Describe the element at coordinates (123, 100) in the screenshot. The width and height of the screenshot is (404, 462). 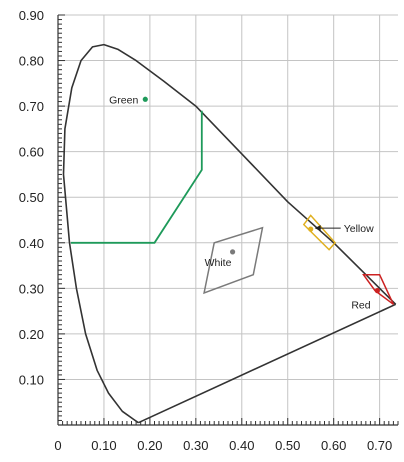
I see `point-label: Green` at that location.